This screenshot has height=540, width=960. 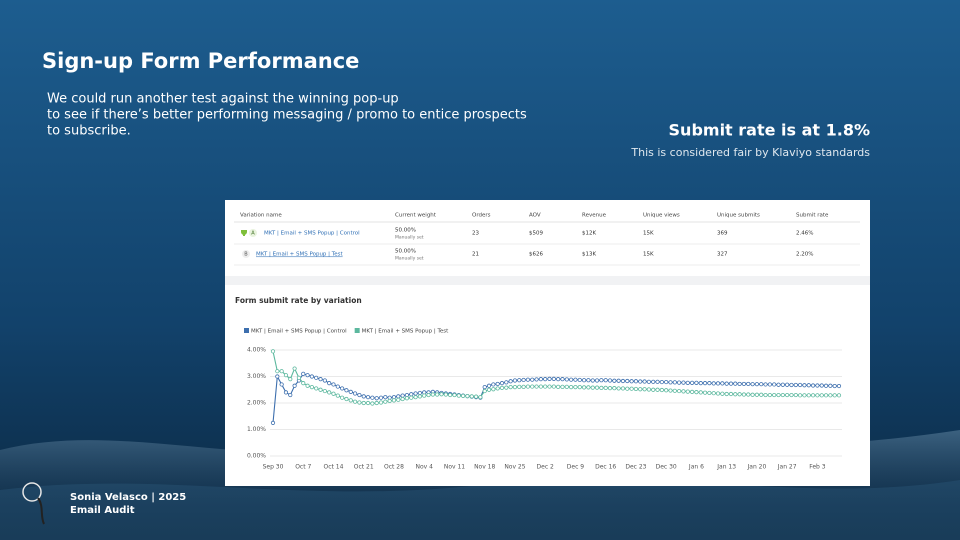 What do you see at coordinates (102, 510) in the screenshot?
I see `footer-subtitle: Email Audit` at bounding box center [102, 510].